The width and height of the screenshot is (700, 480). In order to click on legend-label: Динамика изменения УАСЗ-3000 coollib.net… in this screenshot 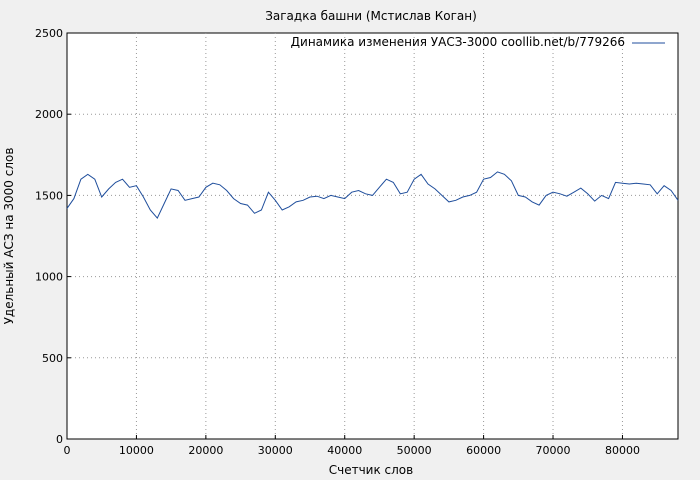, I will do `click(458, 42)`.